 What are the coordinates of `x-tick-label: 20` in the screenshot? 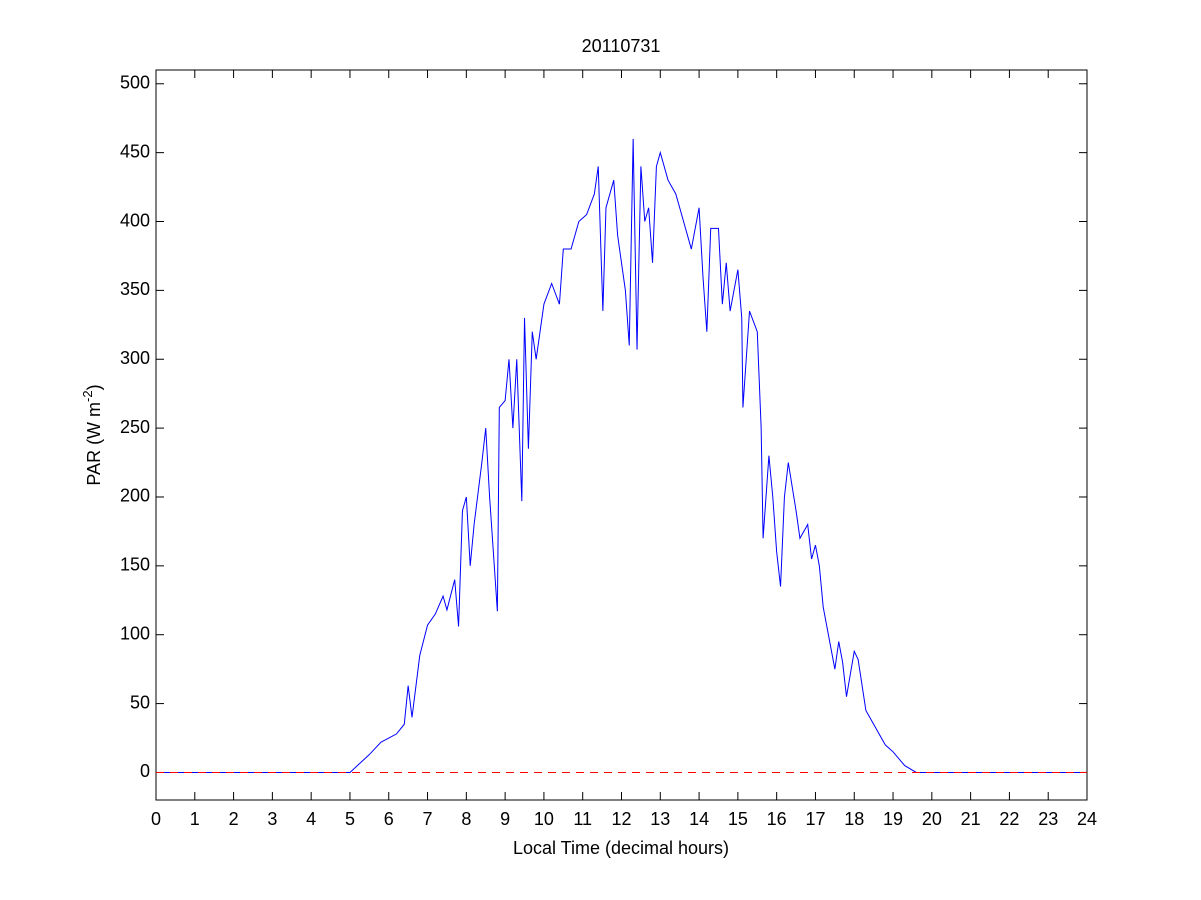 It's located at (932, 819).